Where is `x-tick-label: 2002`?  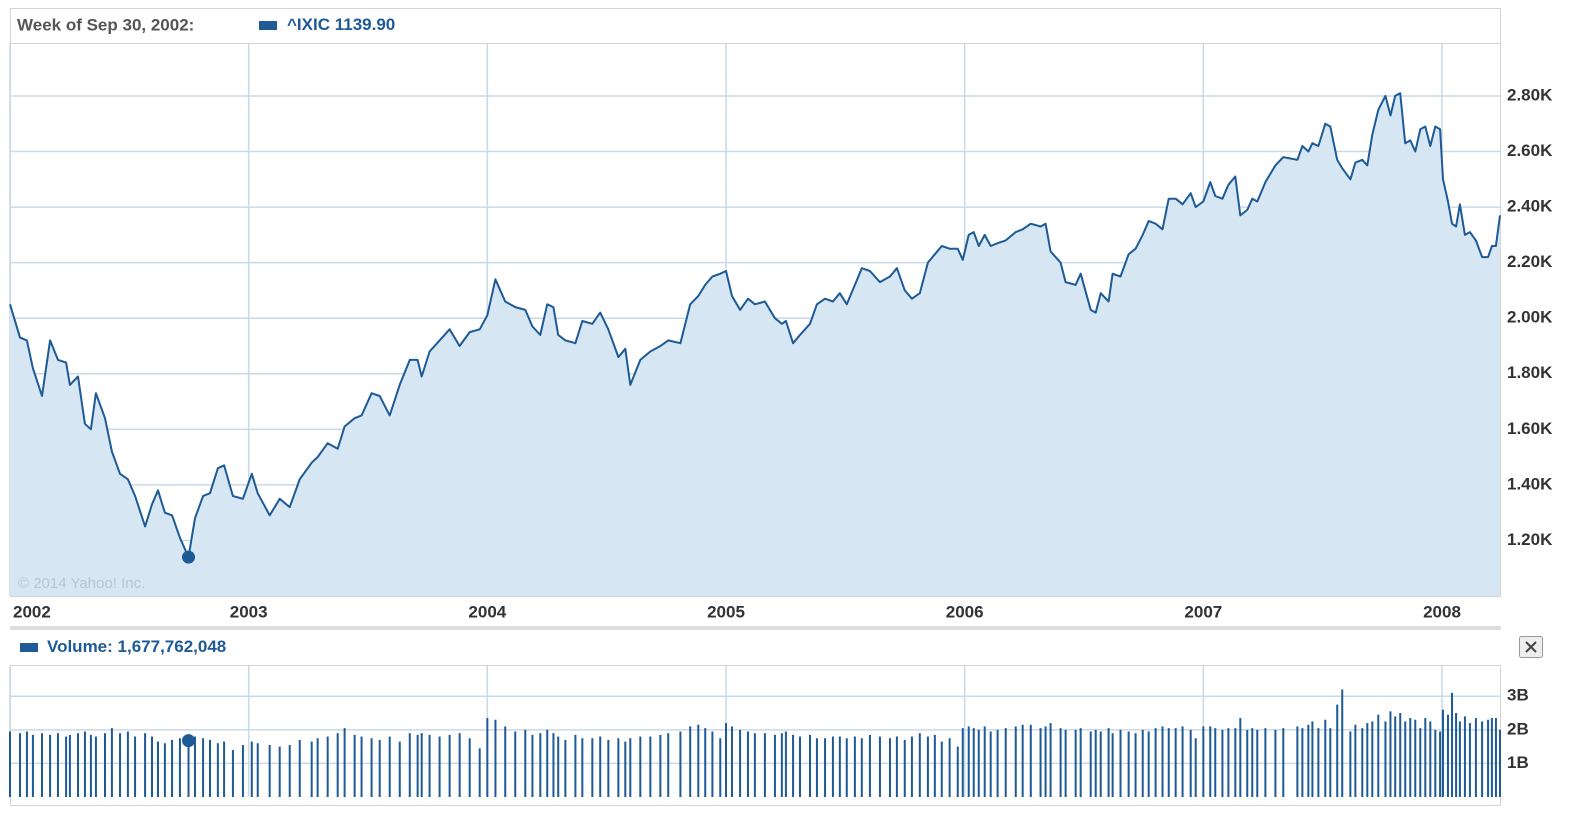
x-tick-label: 2002 is located at coordinates (32, 611).